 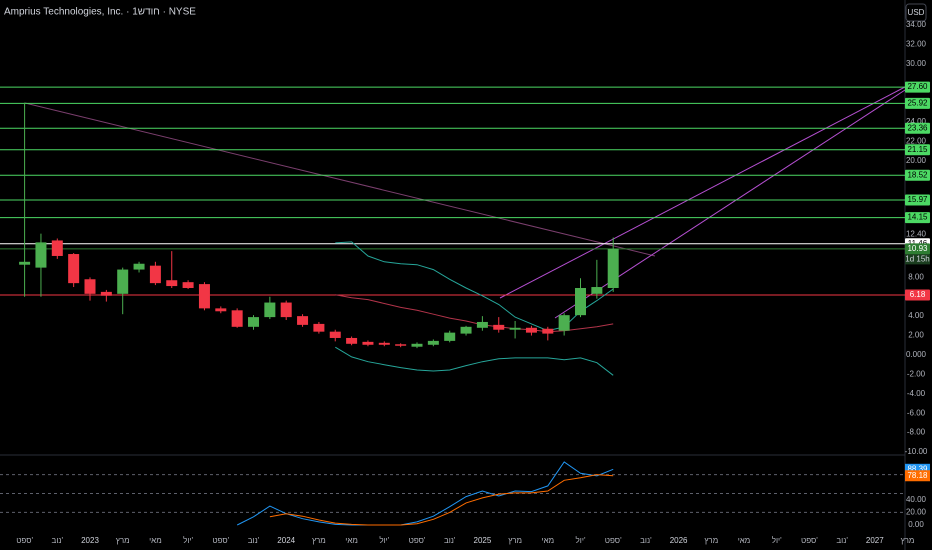 What do you see at coordinates (90, 540) in the screenshot?
I see `x-tick-label: 2023` at bounding box center [90, 540].